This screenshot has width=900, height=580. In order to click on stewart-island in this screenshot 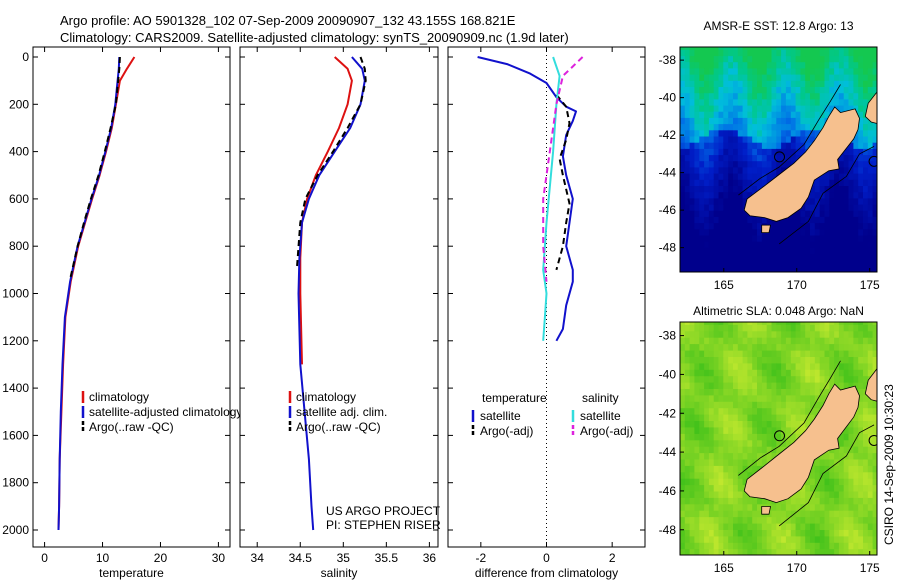, I will do `click(766, 229)`.